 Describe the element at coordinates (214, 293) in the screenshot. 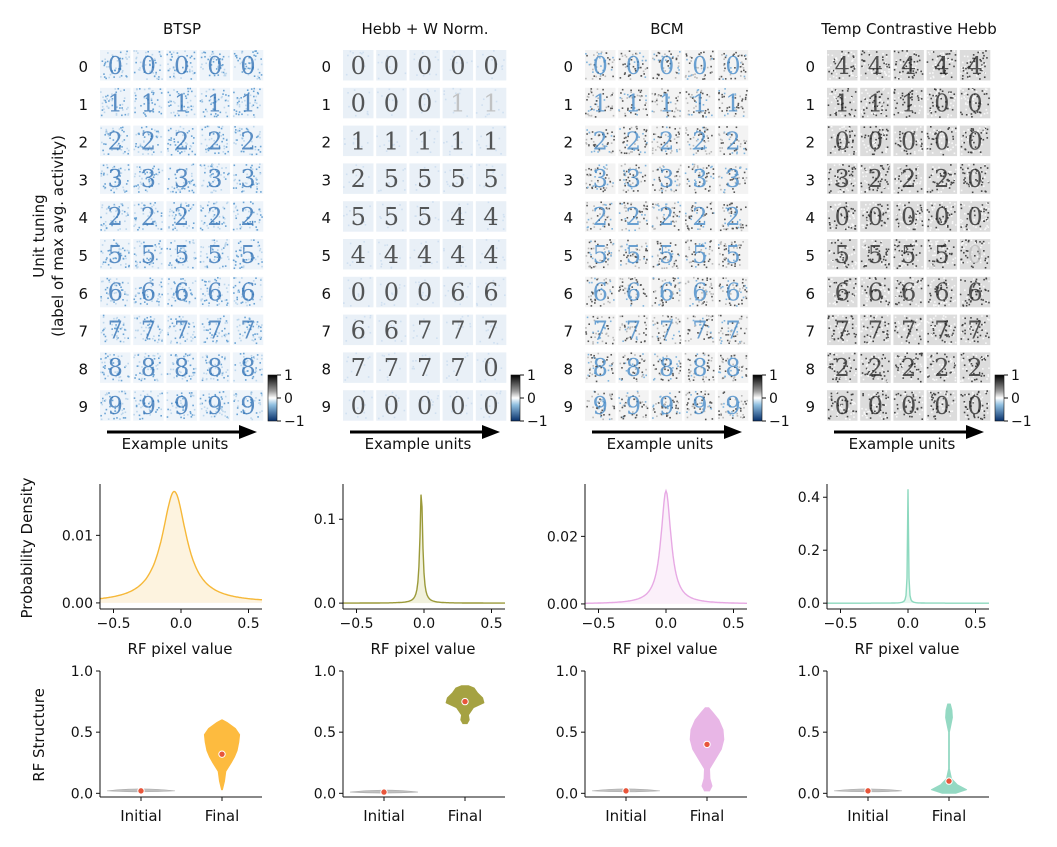

I see `rf-digit: 6` at that location.